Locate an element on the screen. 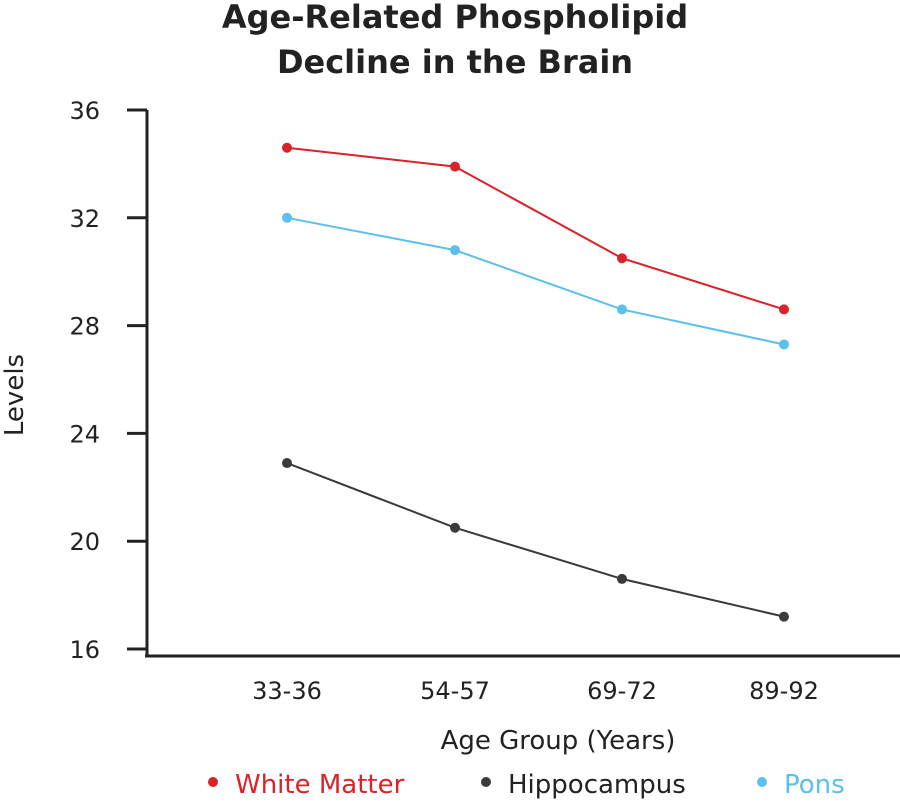 Image resolution: width=900 pixels, height=804 pixels. y-tick-label: 16 is located at coordinates (84, 650).